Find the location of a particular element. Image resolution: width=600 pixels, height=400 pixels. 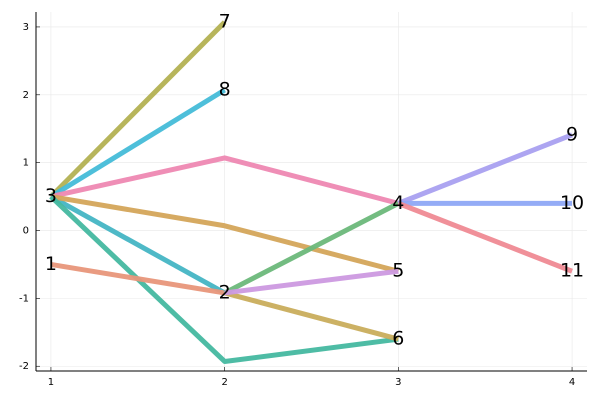

node-label: 6 is located at coordinates (398, 339).